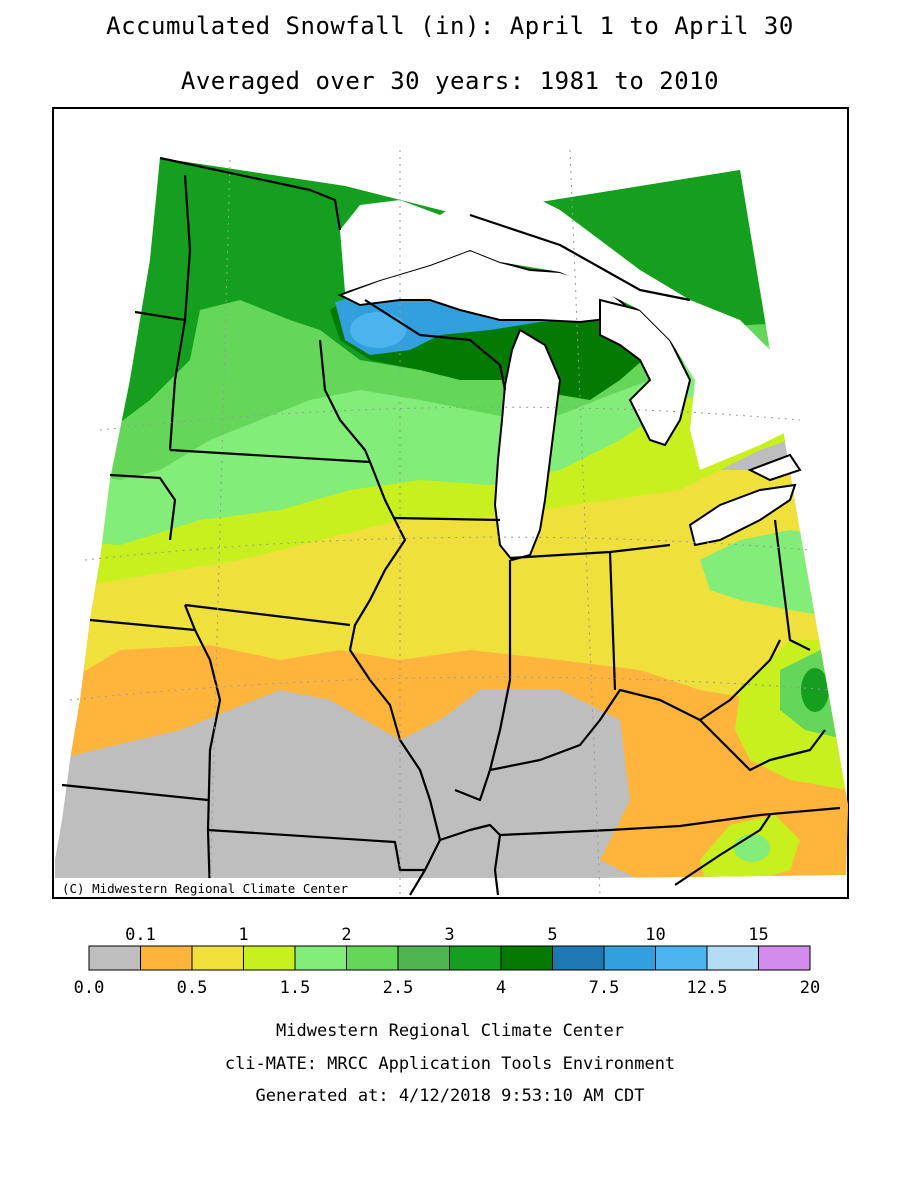 Image resolution: width=900 pixels, height=1200 pixels. Describe the element at coordinates (707, 988) in the screenshot. I see `legend-bottom-label: 12.5` at that location.